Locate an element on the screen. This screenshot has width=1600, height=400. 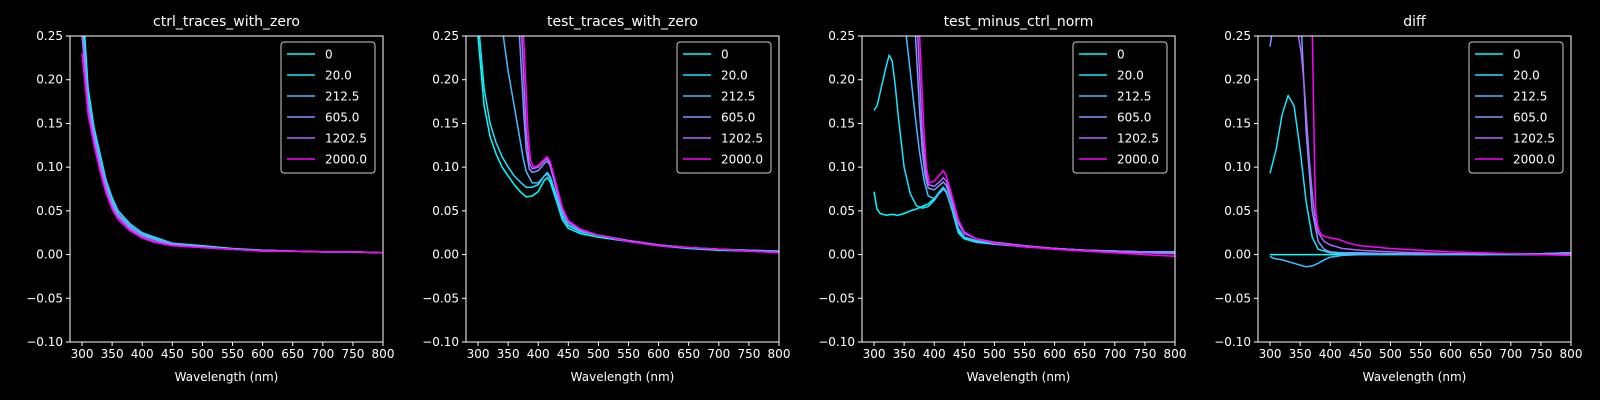
chart-title: diff is located at coordinates (1414, 22).